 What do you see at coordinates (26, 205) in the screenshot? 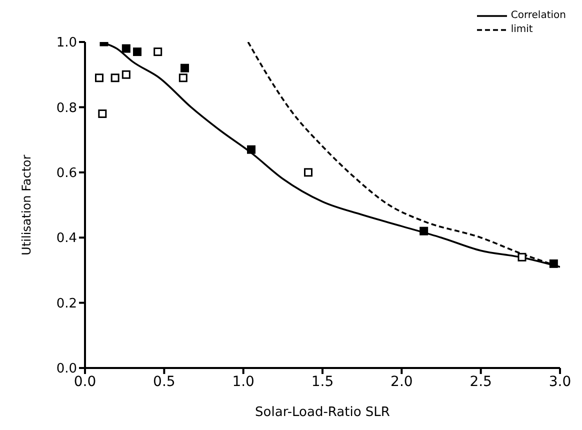
I see `y-axis-title: Utilisation Factor` at bounding box center [26, 205].